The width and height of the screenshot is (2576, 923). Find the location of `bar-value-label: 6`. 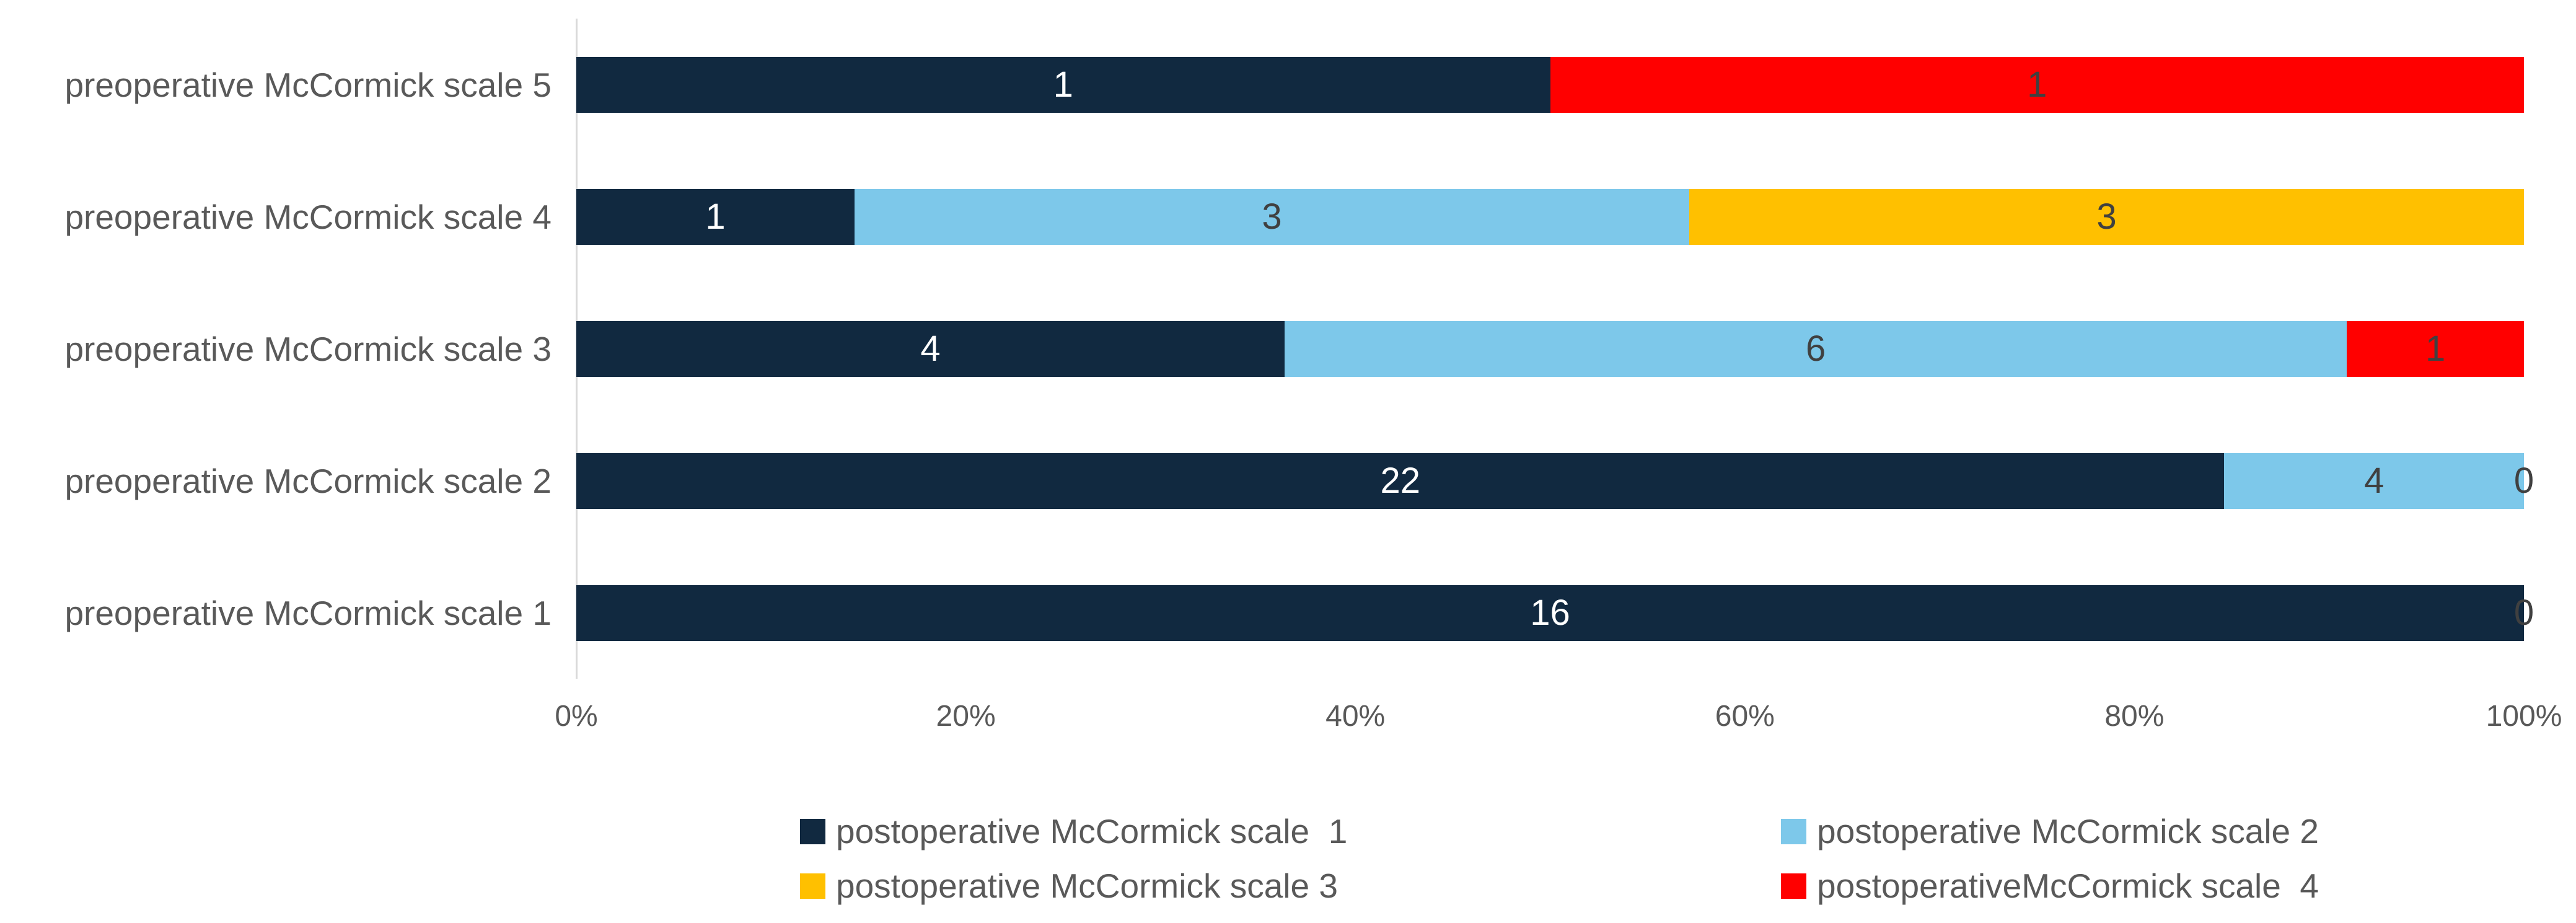

bar-value-label: 6 is located at coordinates (1816, 348).